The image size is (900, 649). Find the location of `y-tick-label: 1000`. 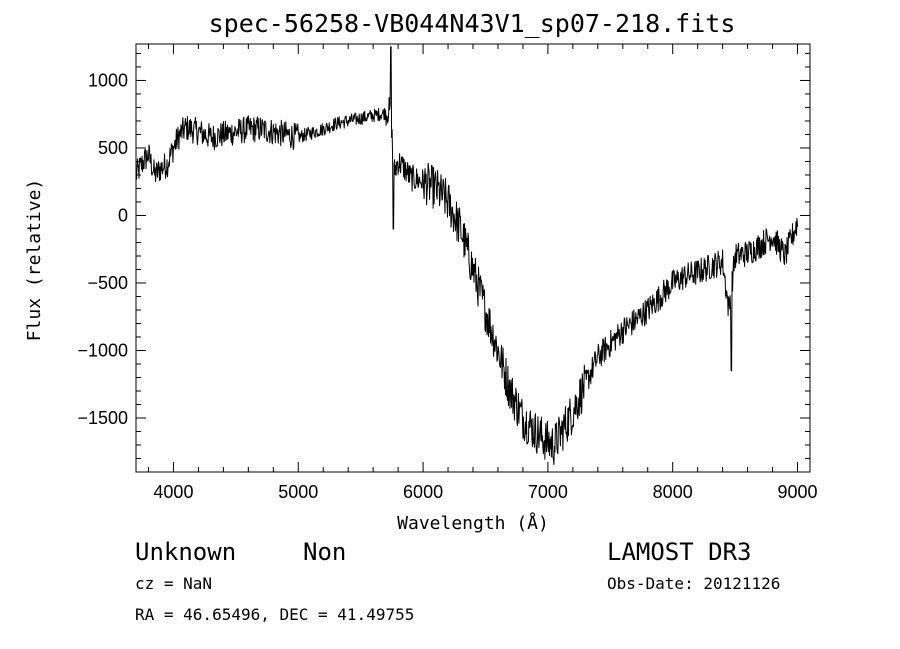

y-tick-label: 1000 is located at coordinates (108, 80).